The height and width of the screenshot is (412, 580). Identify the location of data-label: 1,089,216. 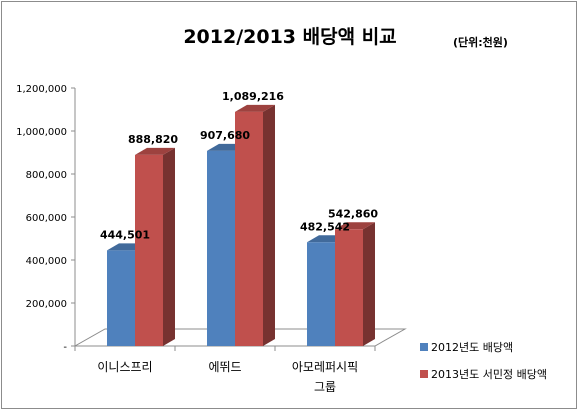
(253, 96).